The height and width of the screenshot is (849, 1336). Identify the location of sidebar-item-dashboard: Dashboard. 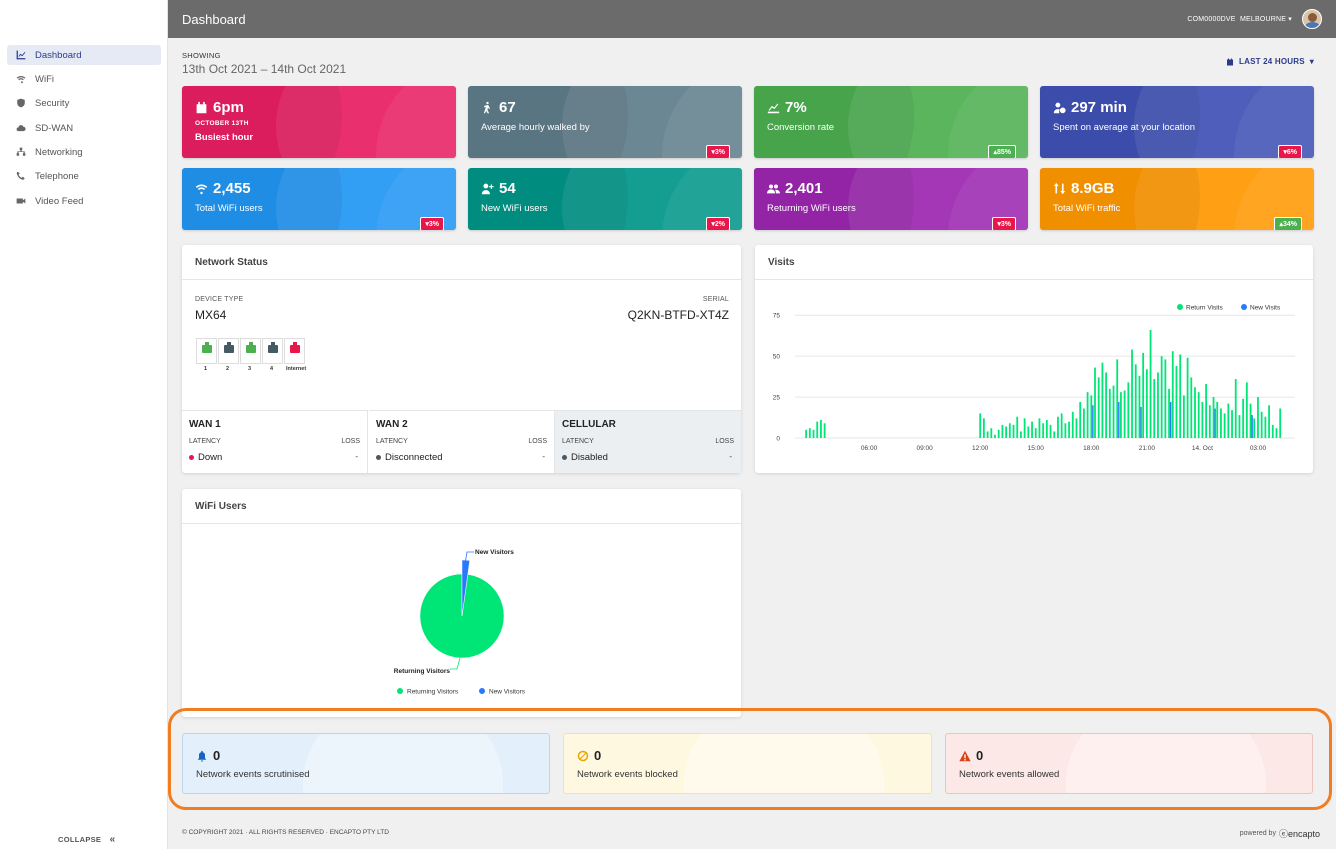
(84, 55).